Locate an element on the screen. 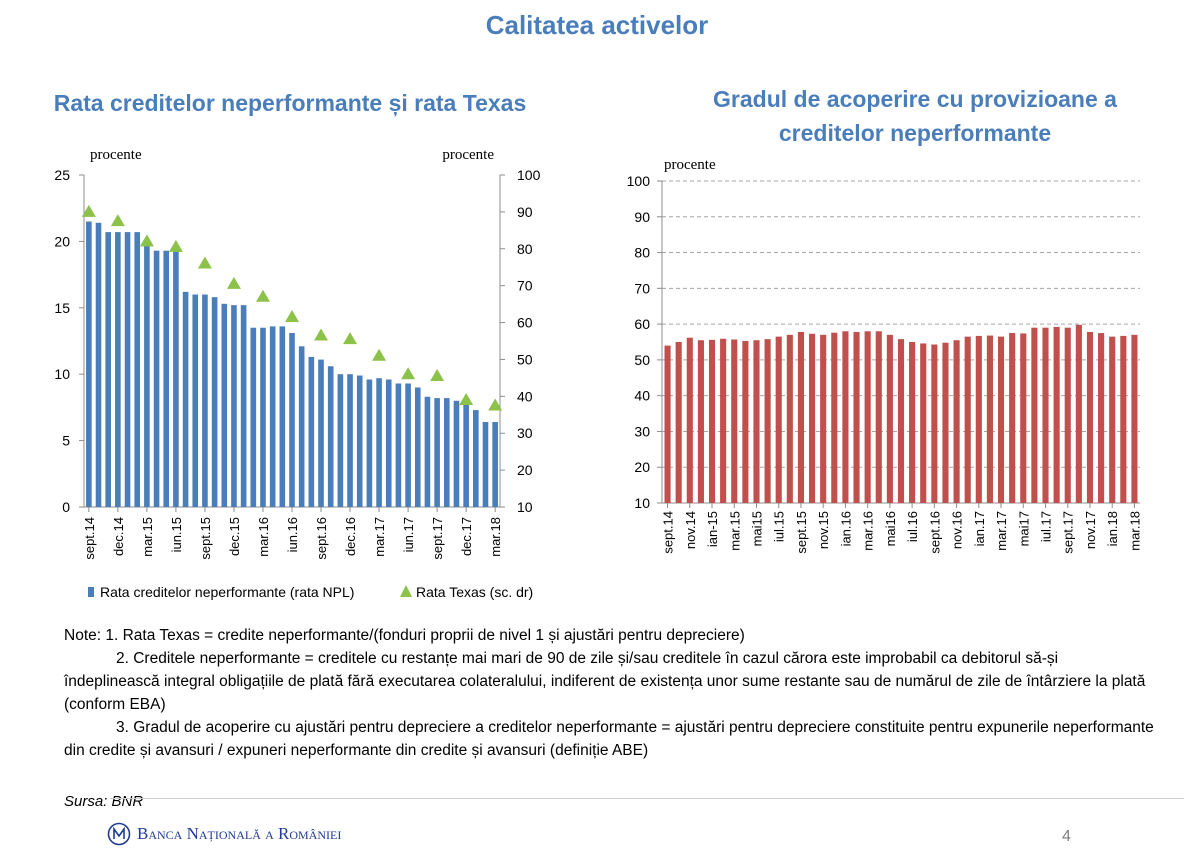  right-tick-label: 40 is located at coordinates (525, 396).